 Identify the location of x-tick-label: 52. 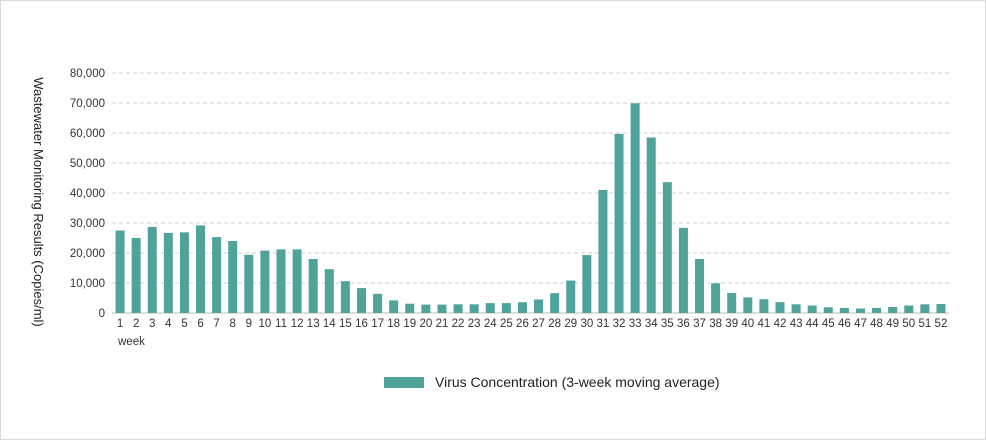
(941, 324).